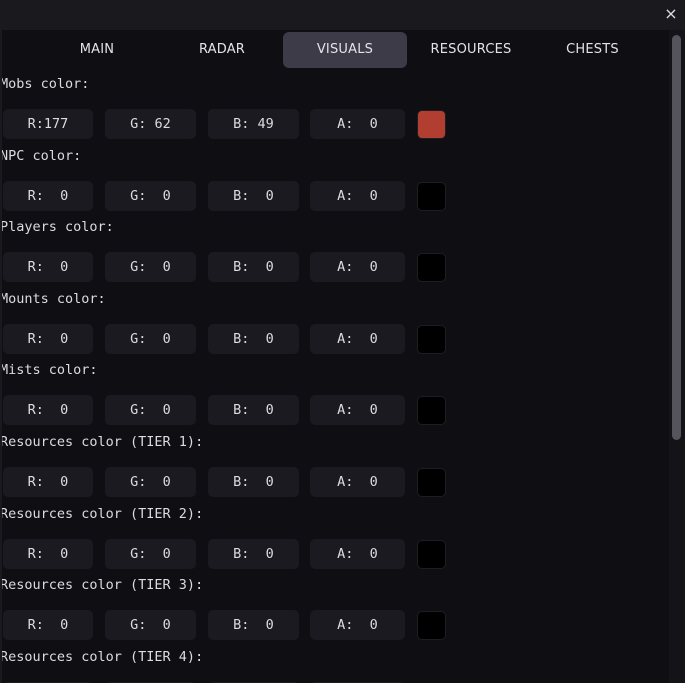 This screenshot has height=683, width=685. I want to click on color-row-label: Players color:, so click(58, 227).